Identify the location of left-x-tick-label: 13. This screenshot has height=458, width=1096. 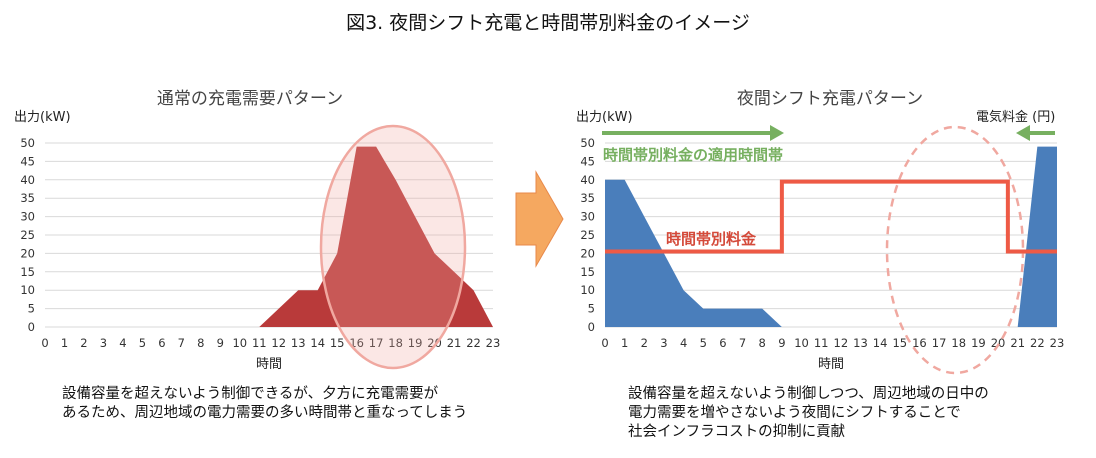
(298, 343).